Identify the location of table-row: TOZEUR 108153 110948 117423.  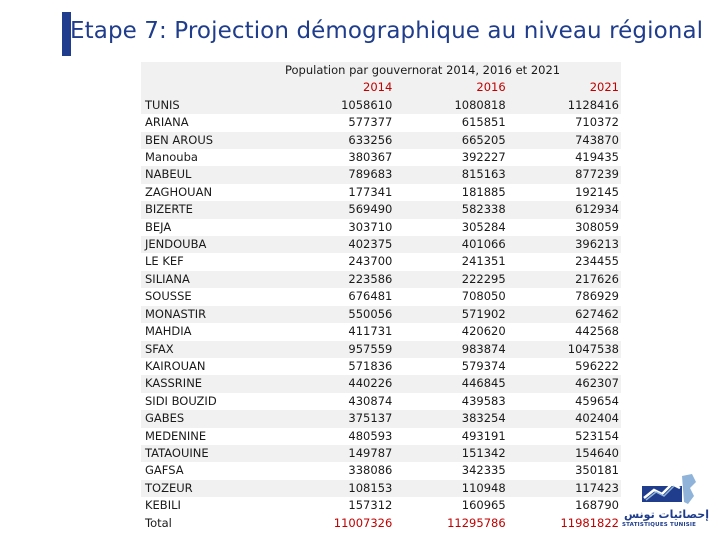
(381, 488).